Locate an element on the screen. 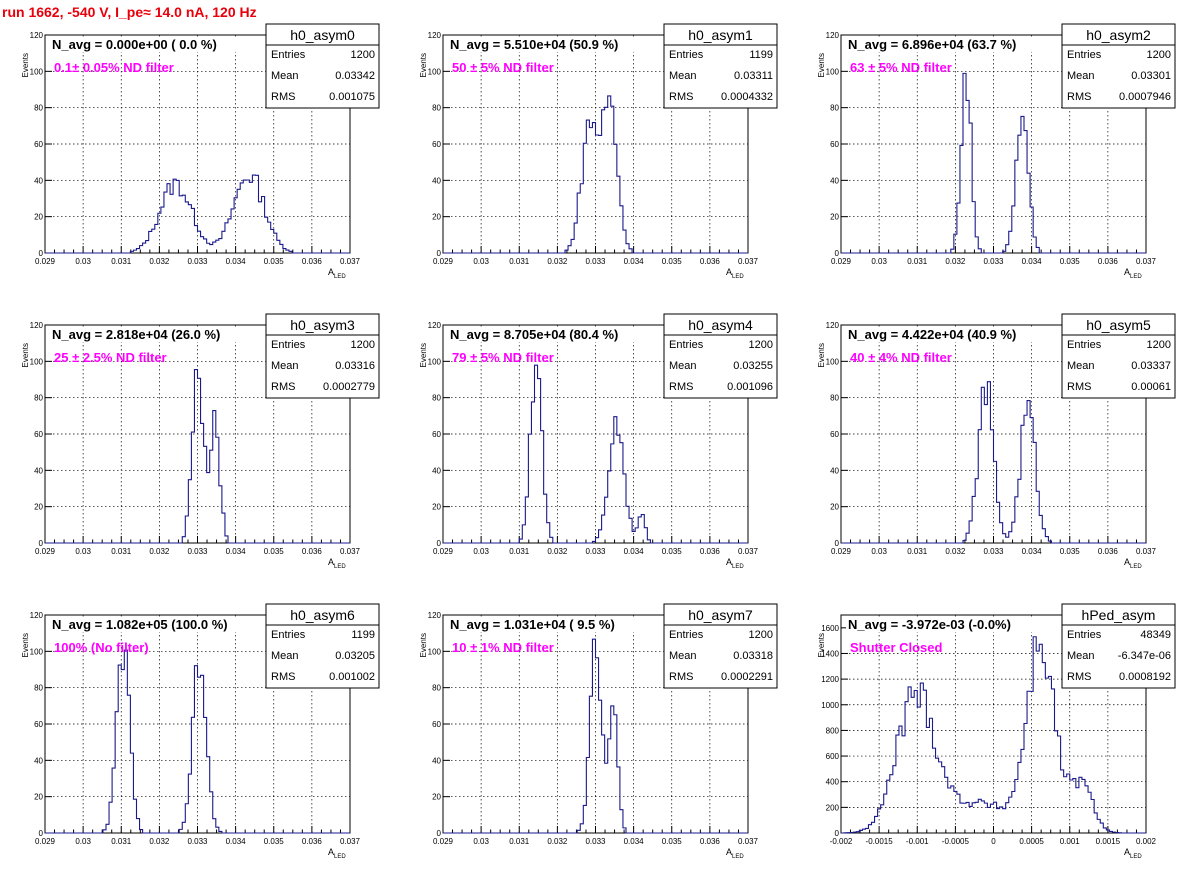 This screenshot has height=872, width=1196. x-tick-label: 0.032 is located at coordinates (955, 261).